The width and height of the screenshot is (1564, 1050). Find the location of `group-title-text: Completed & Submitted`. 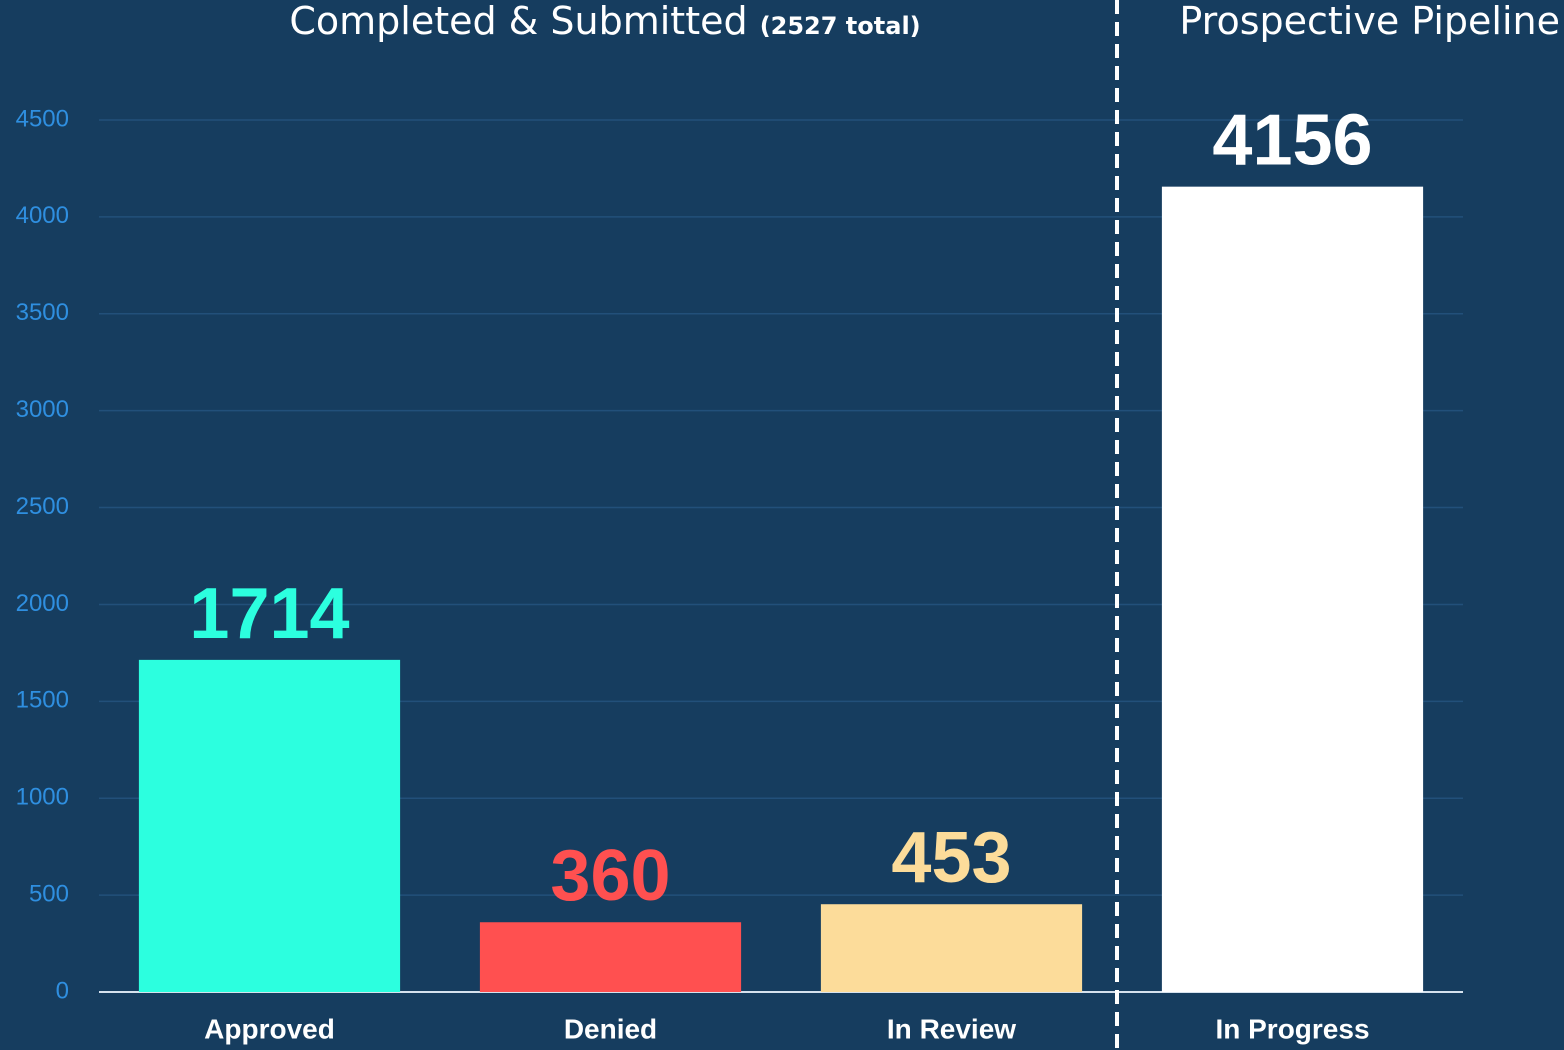

group-title-text: Completed & Submitted is located at coordinates (518, 21).